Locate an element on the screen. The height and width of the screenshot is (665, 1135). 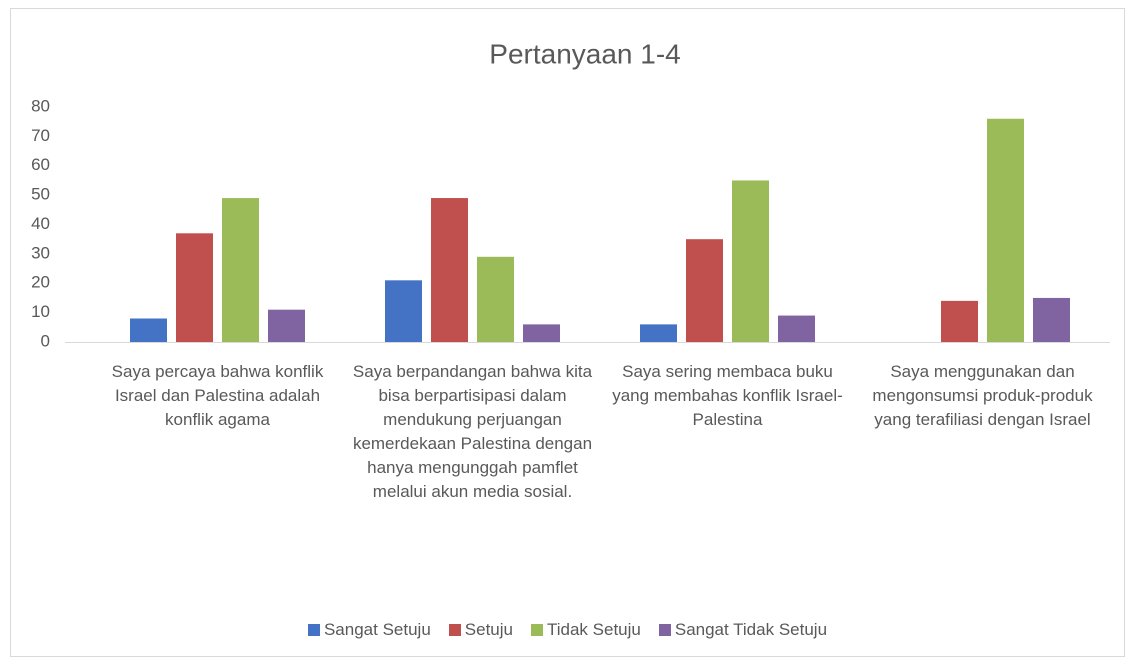
y-tick-label: 0 is located at coordinates (45, 340).